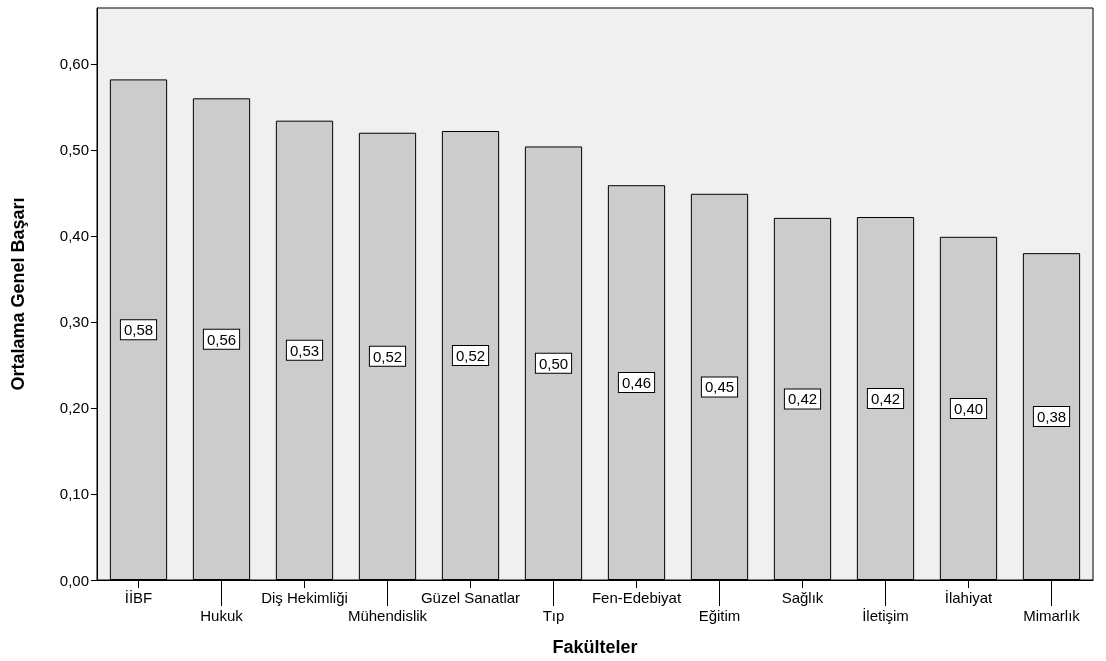  Describe the element at coordinates (885, 615) in the screenshot. I see `x-tick-label: İletişim` at that location.